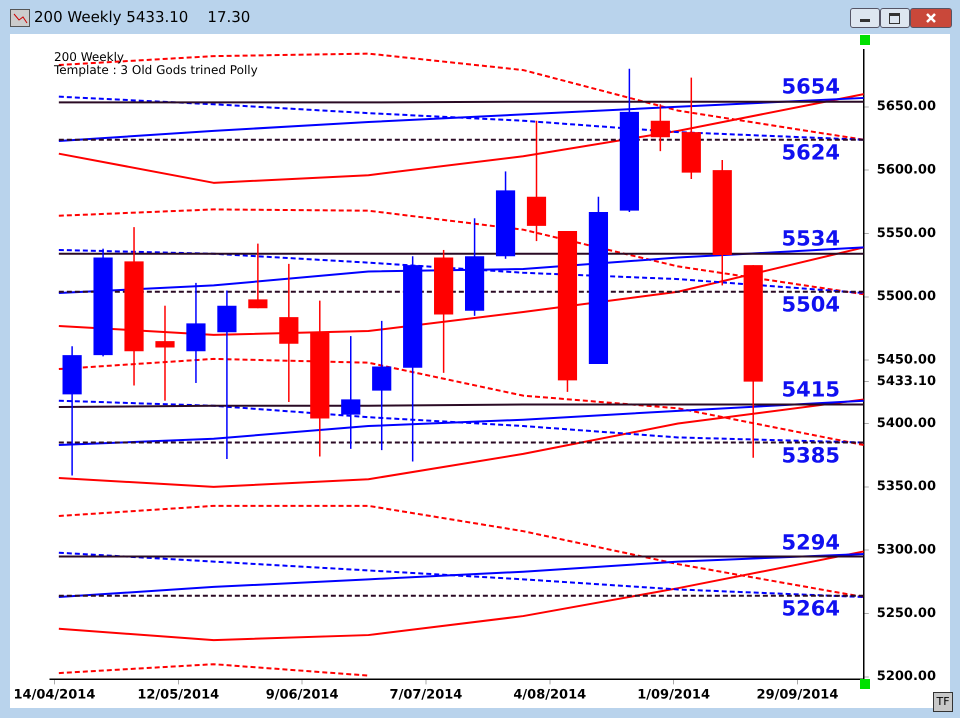 The height and width of the screenshot is (718, 960). What do you see at coordinates (906, 613) in the screenshot?
I see `y-tick-label: 5250.00` at bounding box center [906, 613].